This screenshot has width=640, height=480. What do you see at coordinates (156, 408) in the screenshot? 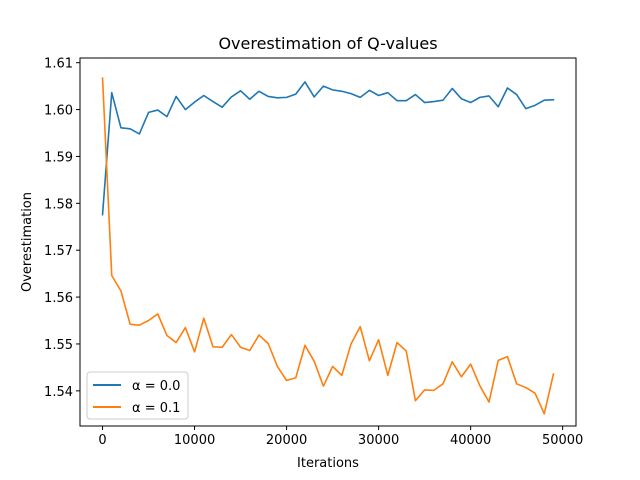
I see `legend-label-alpha-1: α = 0.1` at bounding box center [156, 408].